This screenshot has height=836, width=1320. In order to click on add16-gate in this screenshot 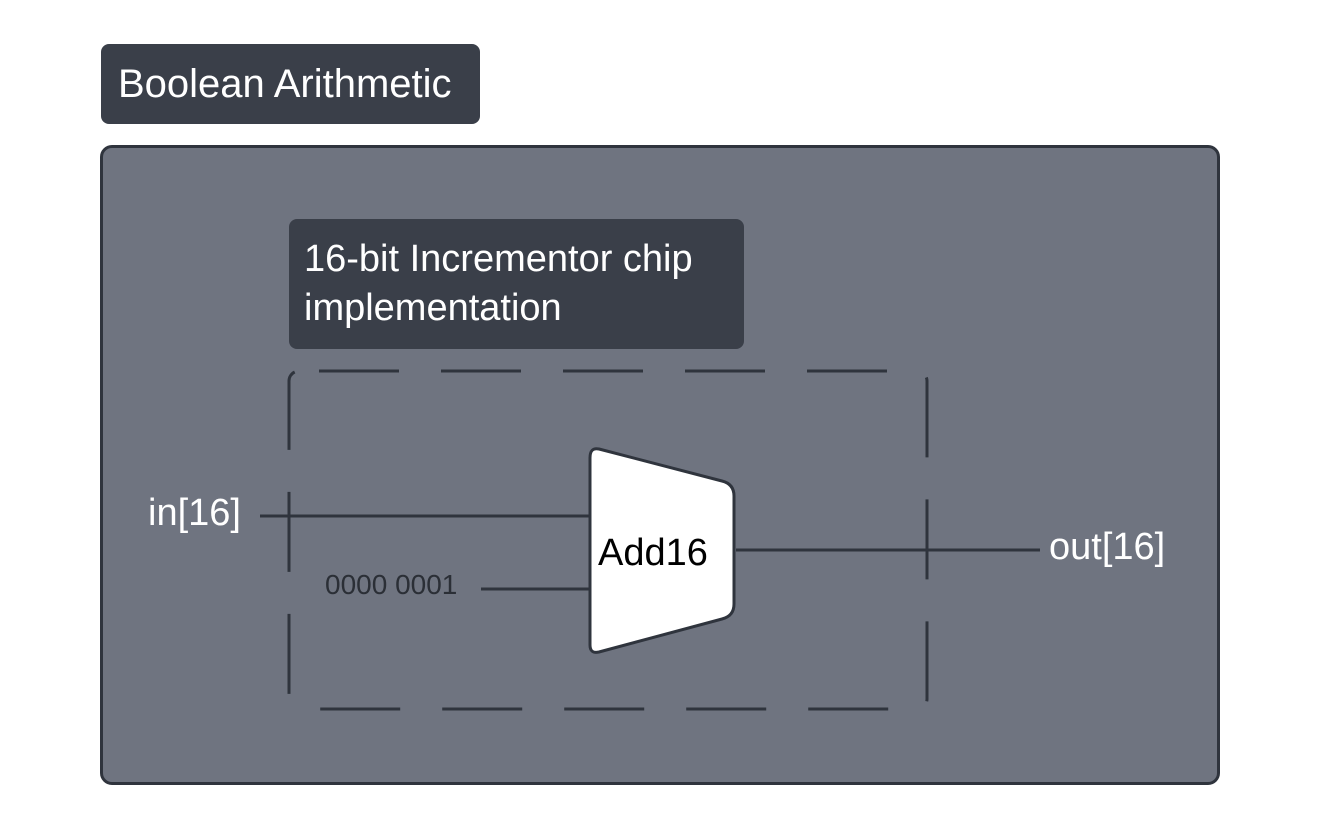, I will do `click(662, 550)`.